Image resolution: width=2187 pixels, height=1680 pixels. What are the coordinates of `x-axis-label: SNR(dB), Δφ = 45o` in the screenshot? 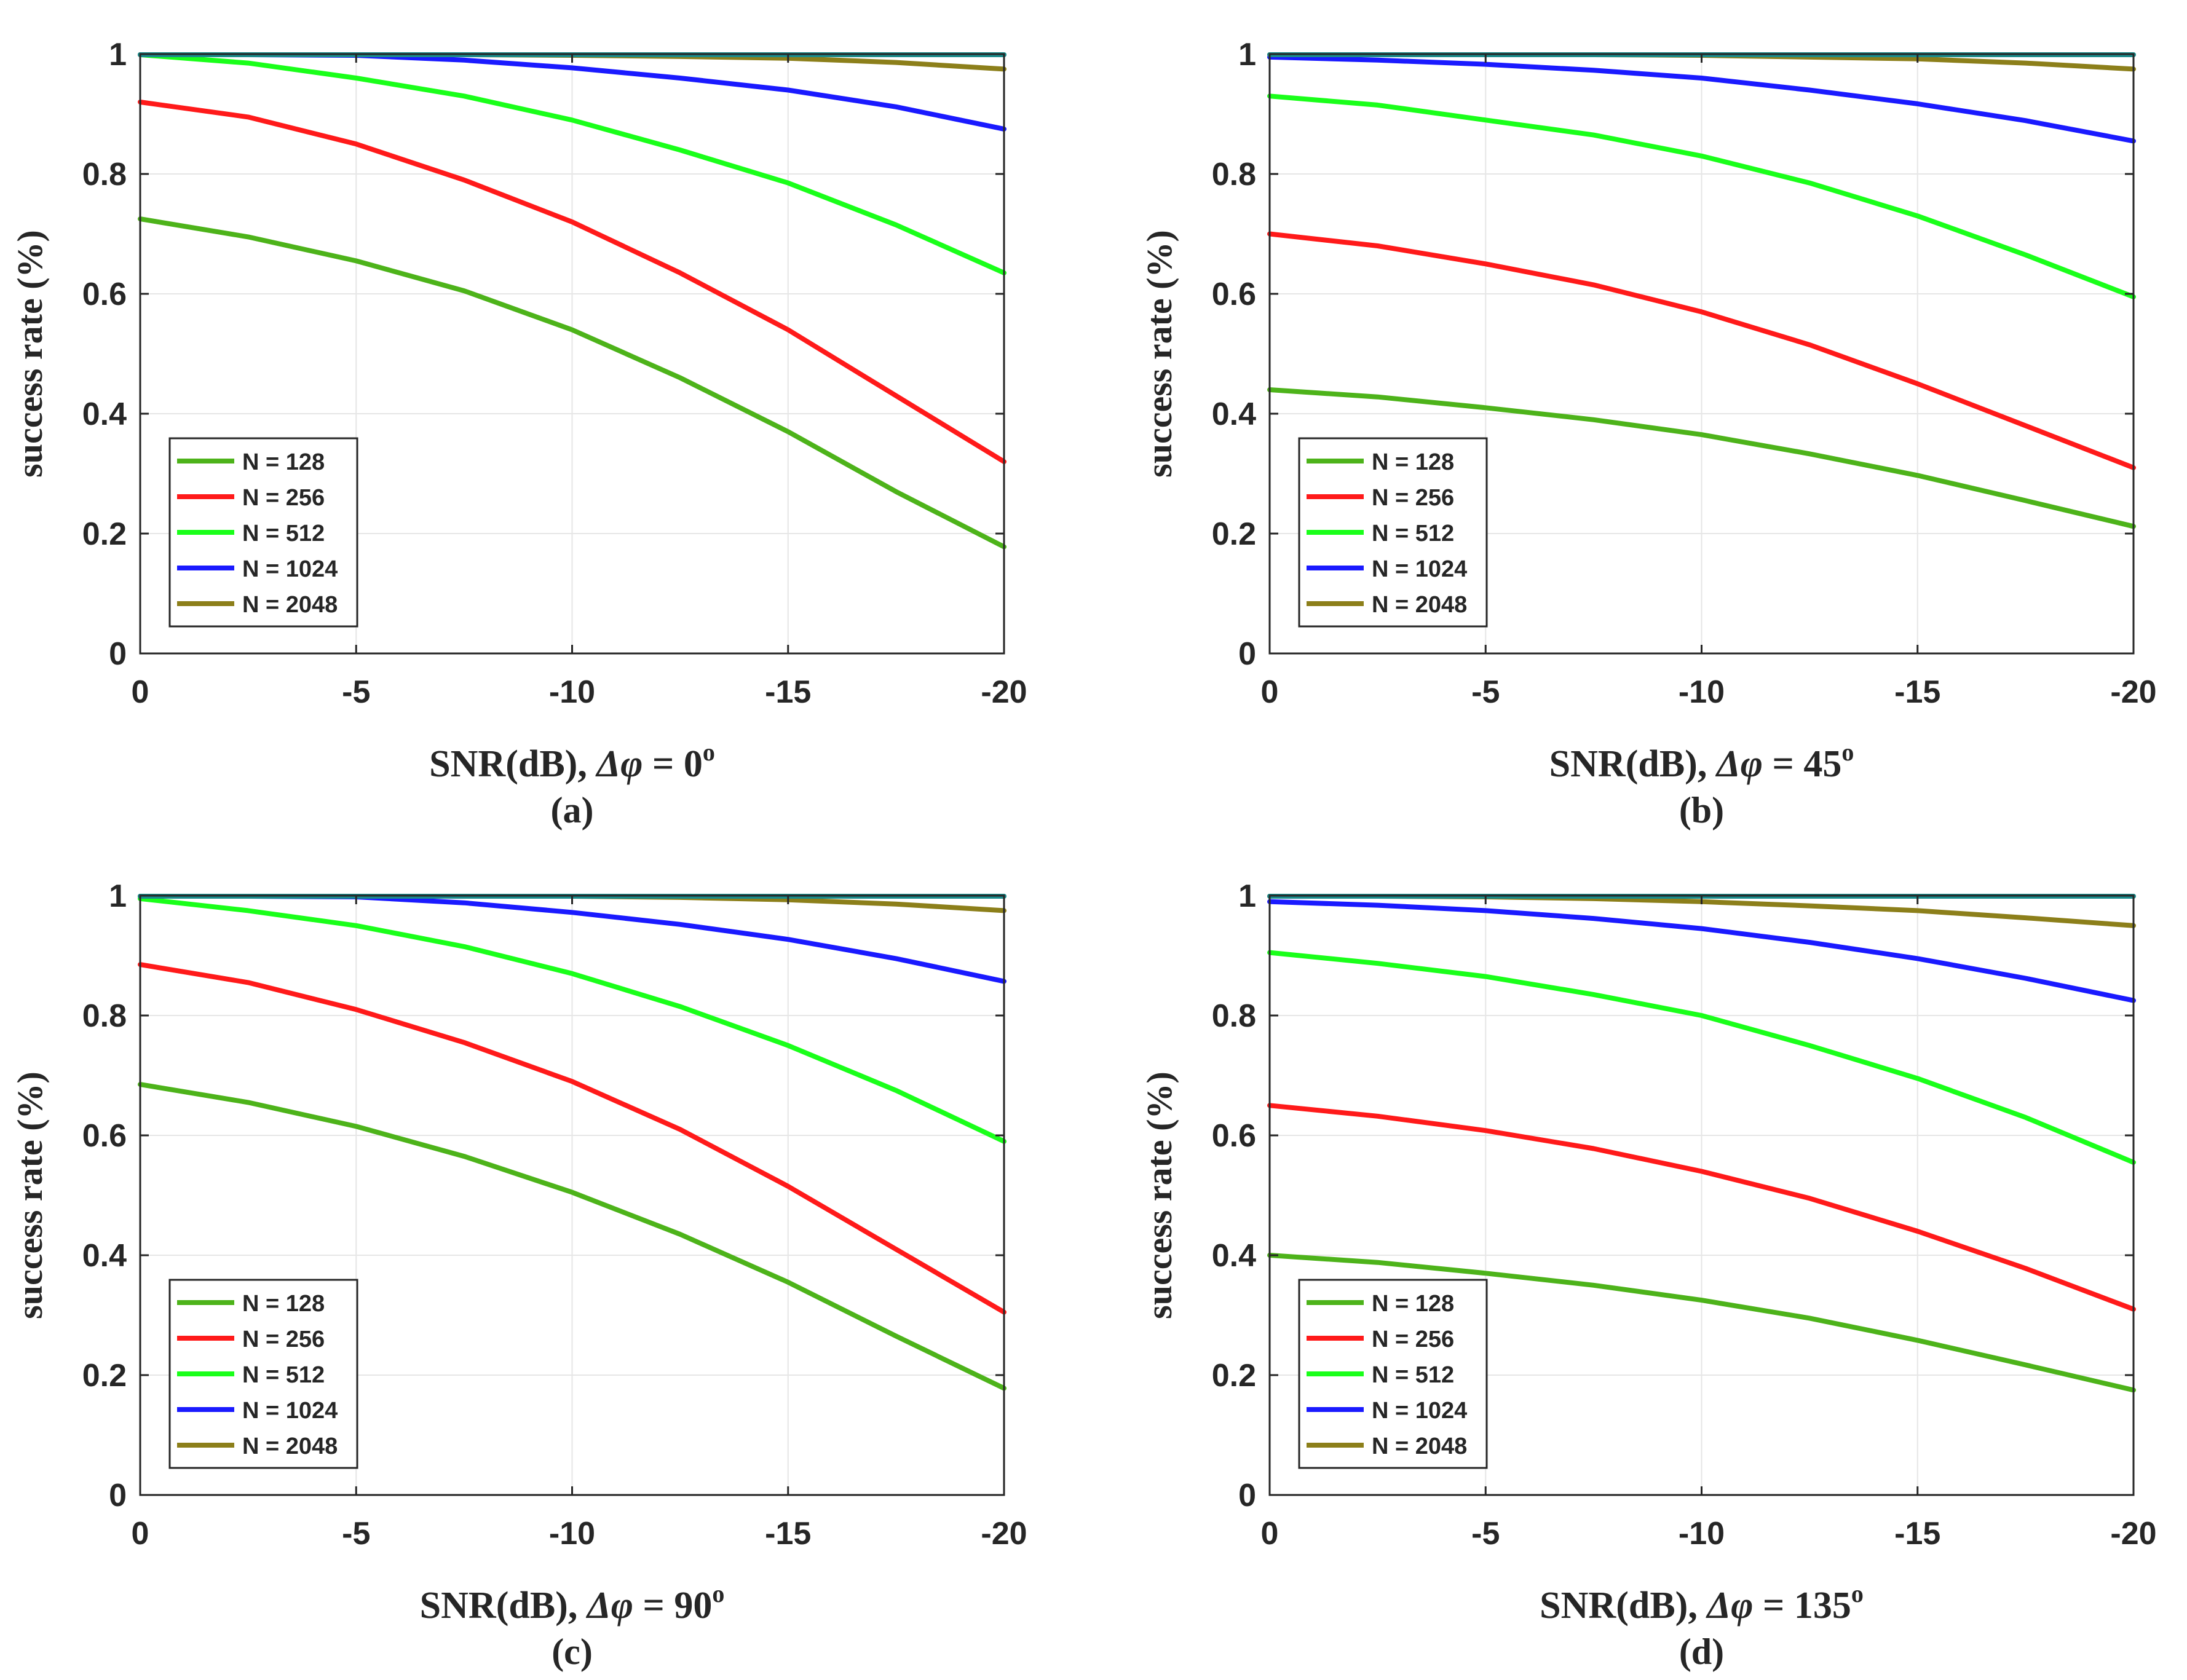 It's located at (1701, 761).